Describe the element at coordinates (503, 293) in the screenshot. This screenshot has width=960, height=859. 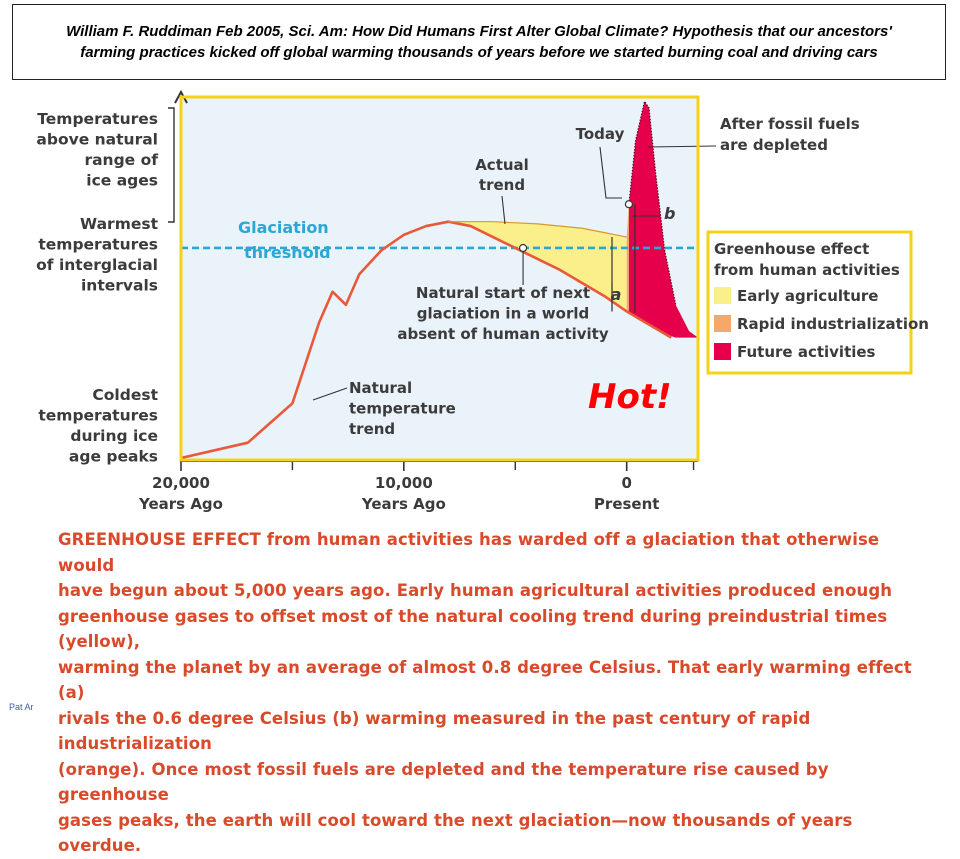
I see `natural-start-label: Natural start of next` at that location.